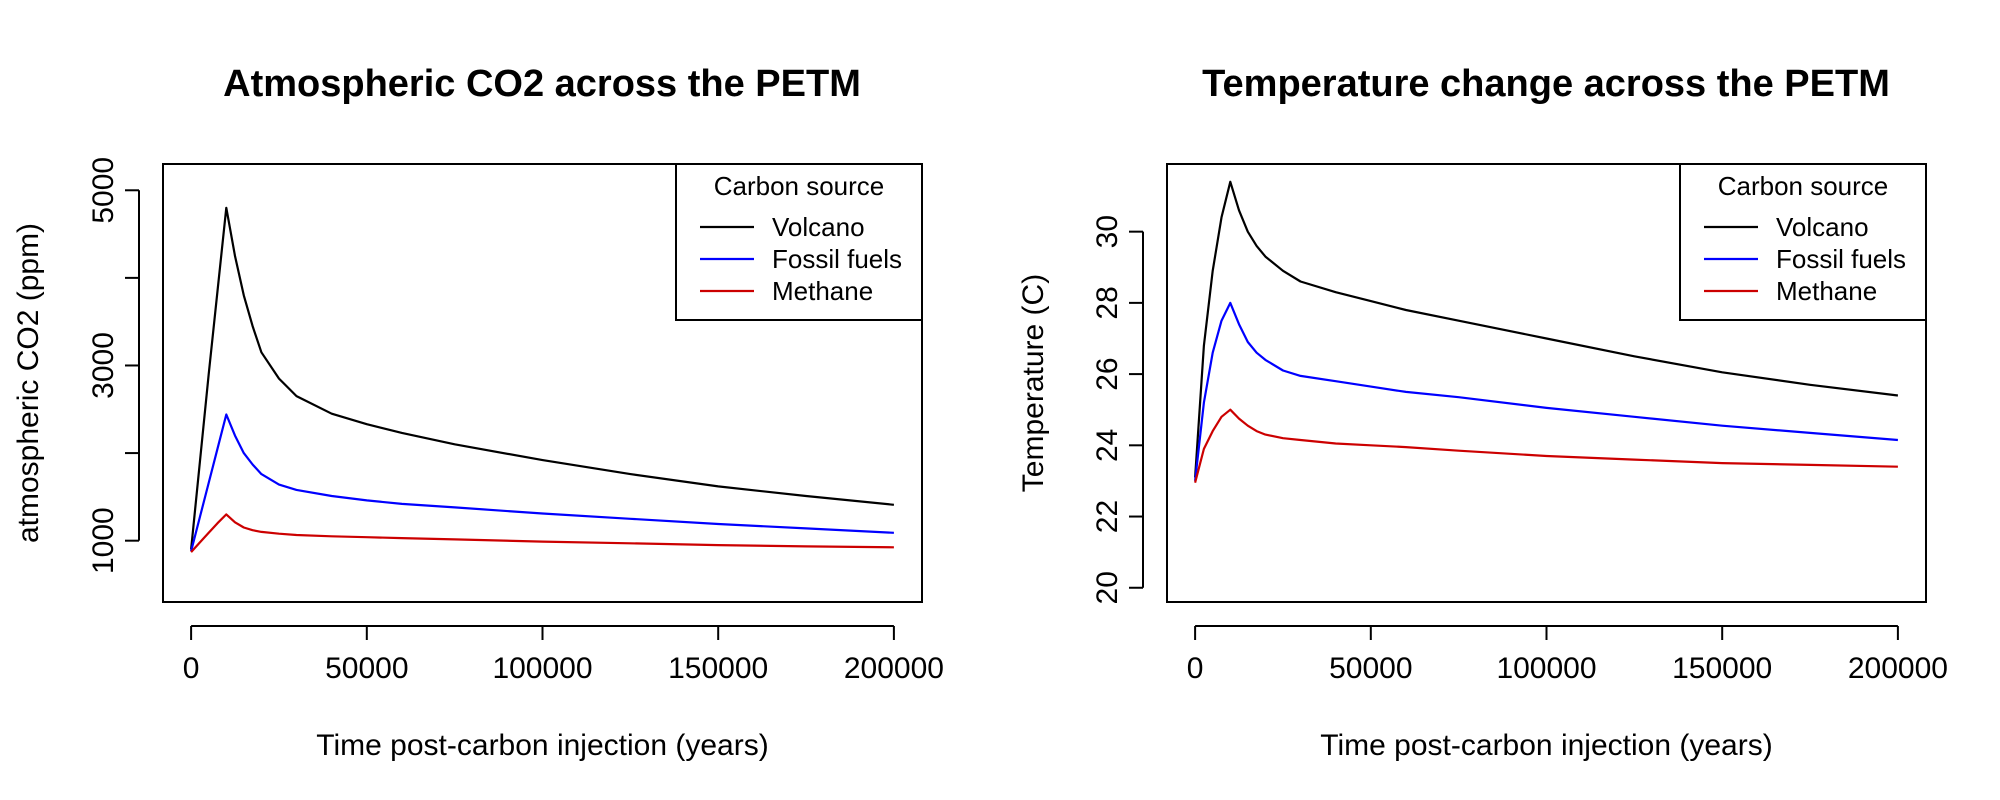 Image resolution: width=2000 pixels, height=800 pixels. I want to click on co2-x-tick-label: 50000, so click(366, 668).